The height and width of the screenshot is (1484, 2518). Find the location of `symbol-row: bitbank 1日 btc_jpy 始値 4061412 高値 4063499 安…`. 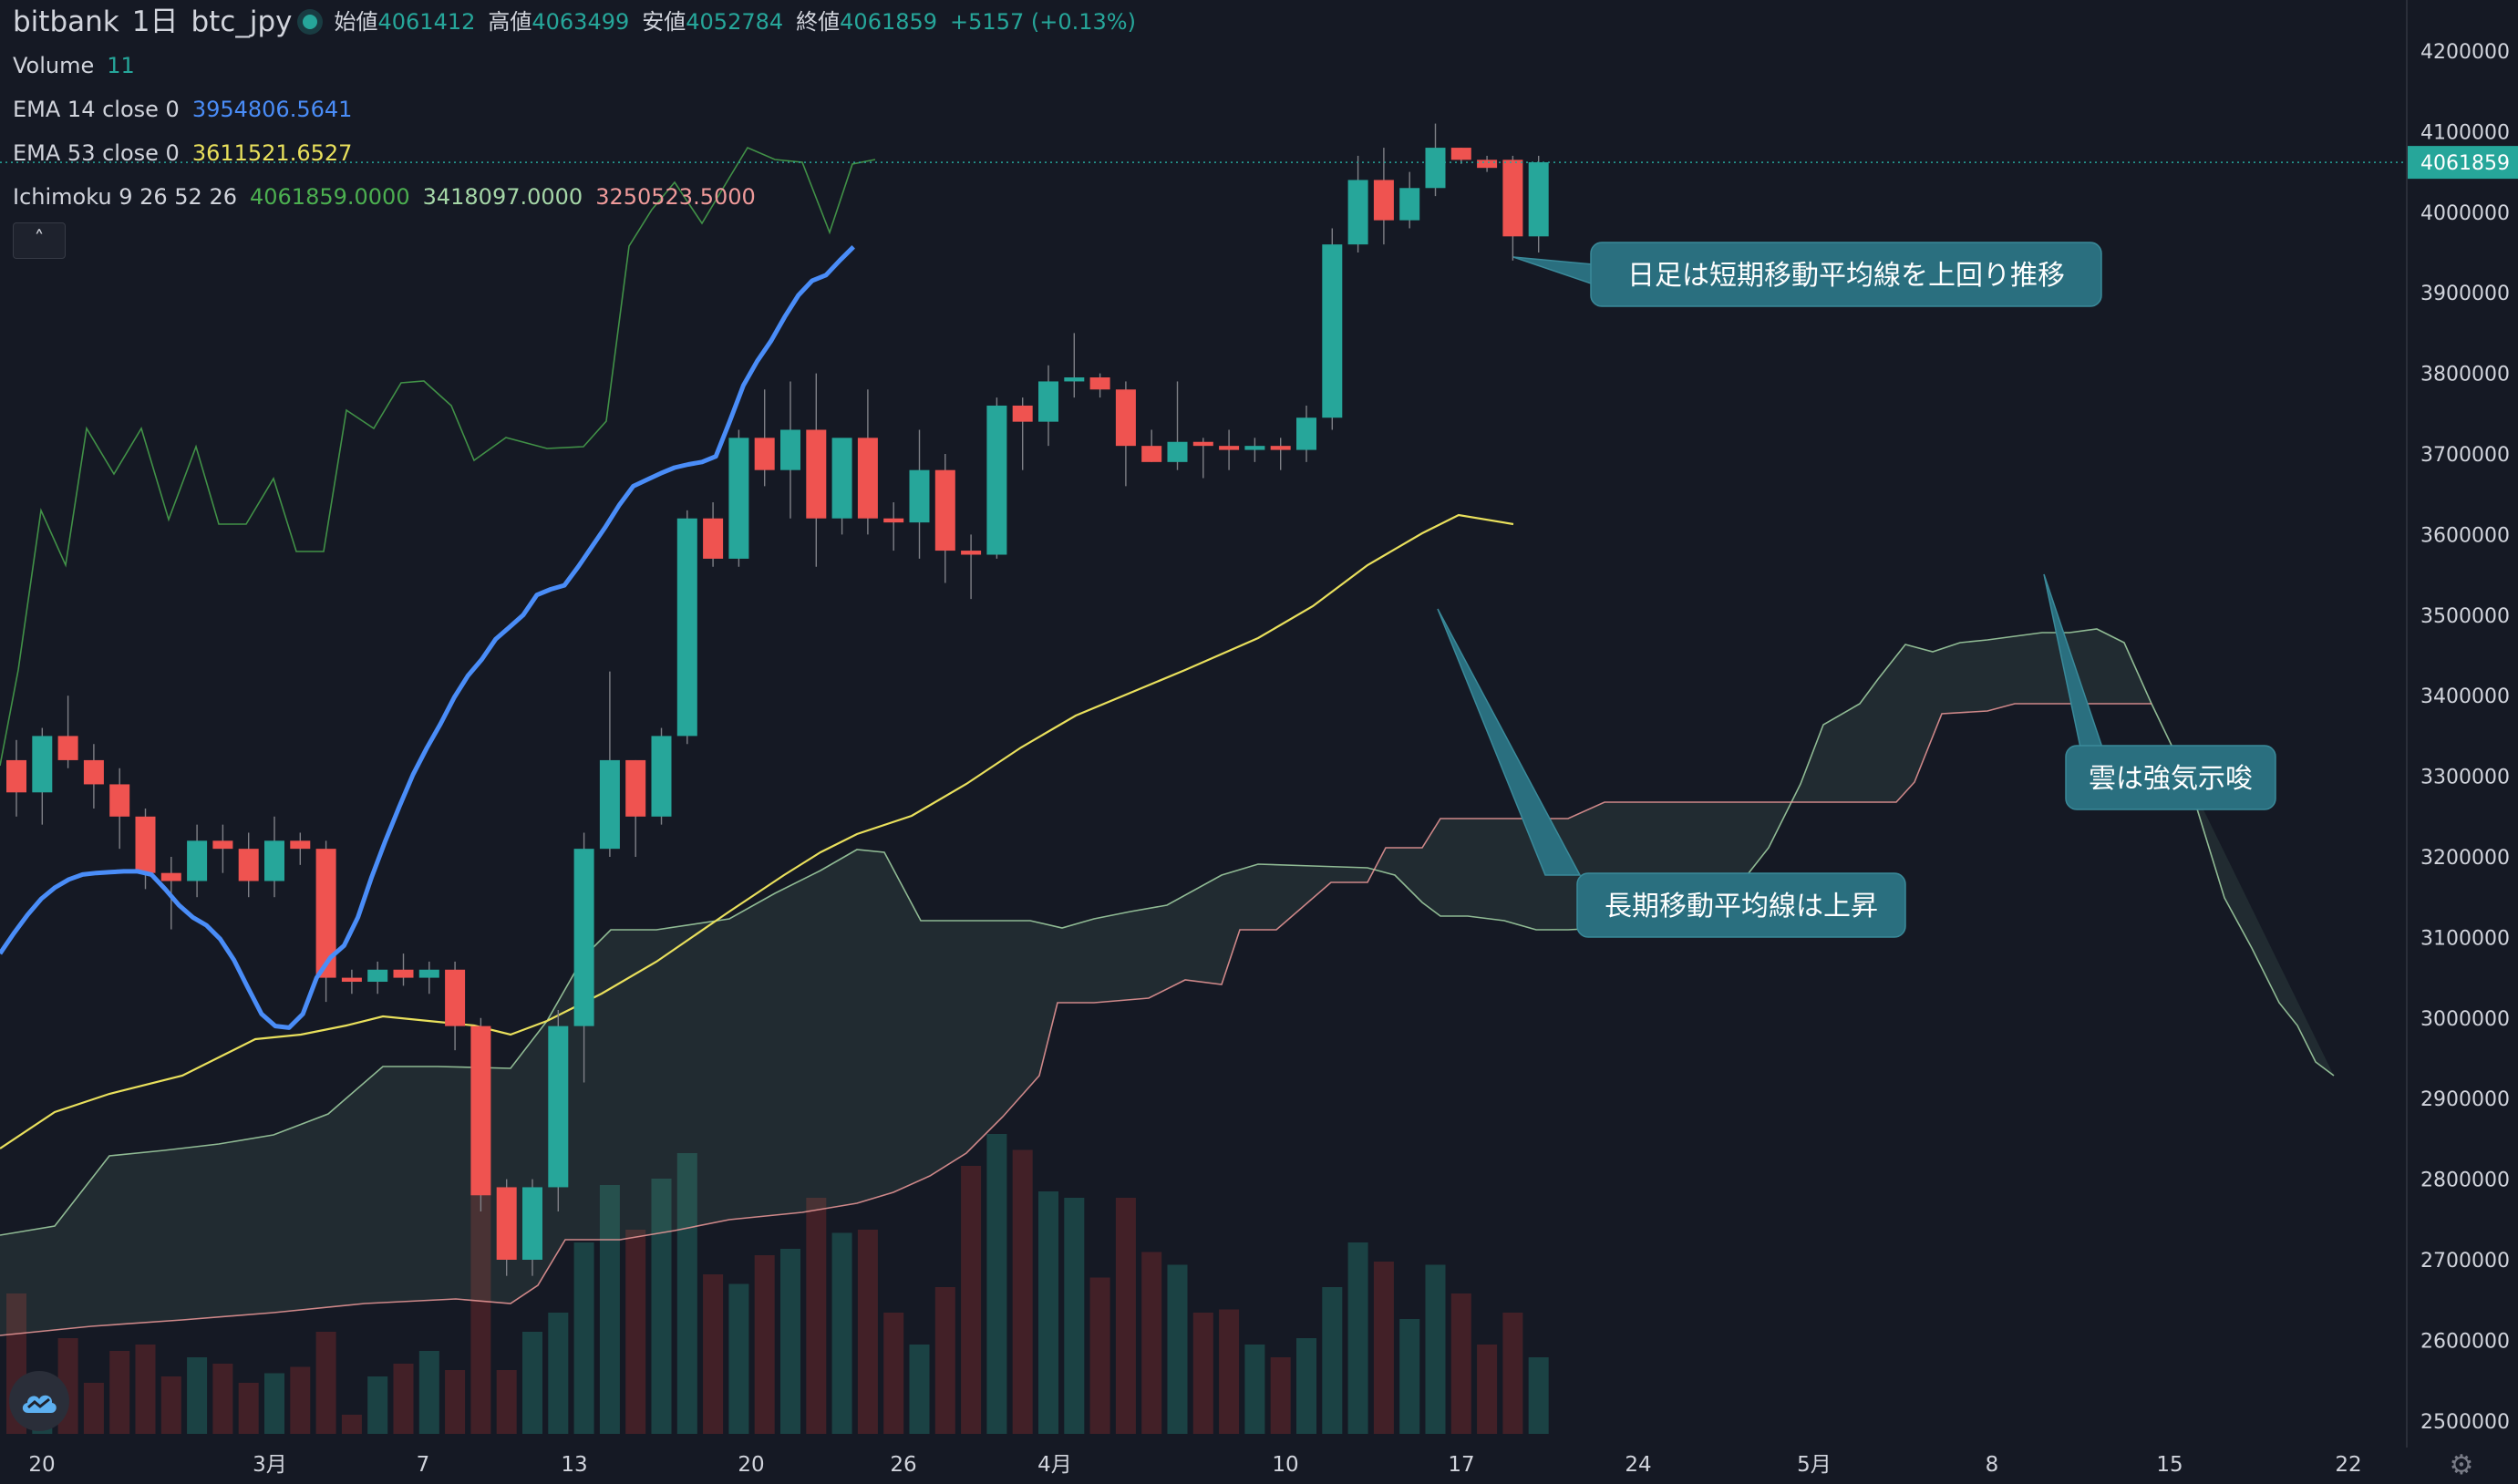

symbol-row: bitbank 1日 btc_jpy 始値 4061412 高値 4063499 安… is located at coordinates (574, 22).